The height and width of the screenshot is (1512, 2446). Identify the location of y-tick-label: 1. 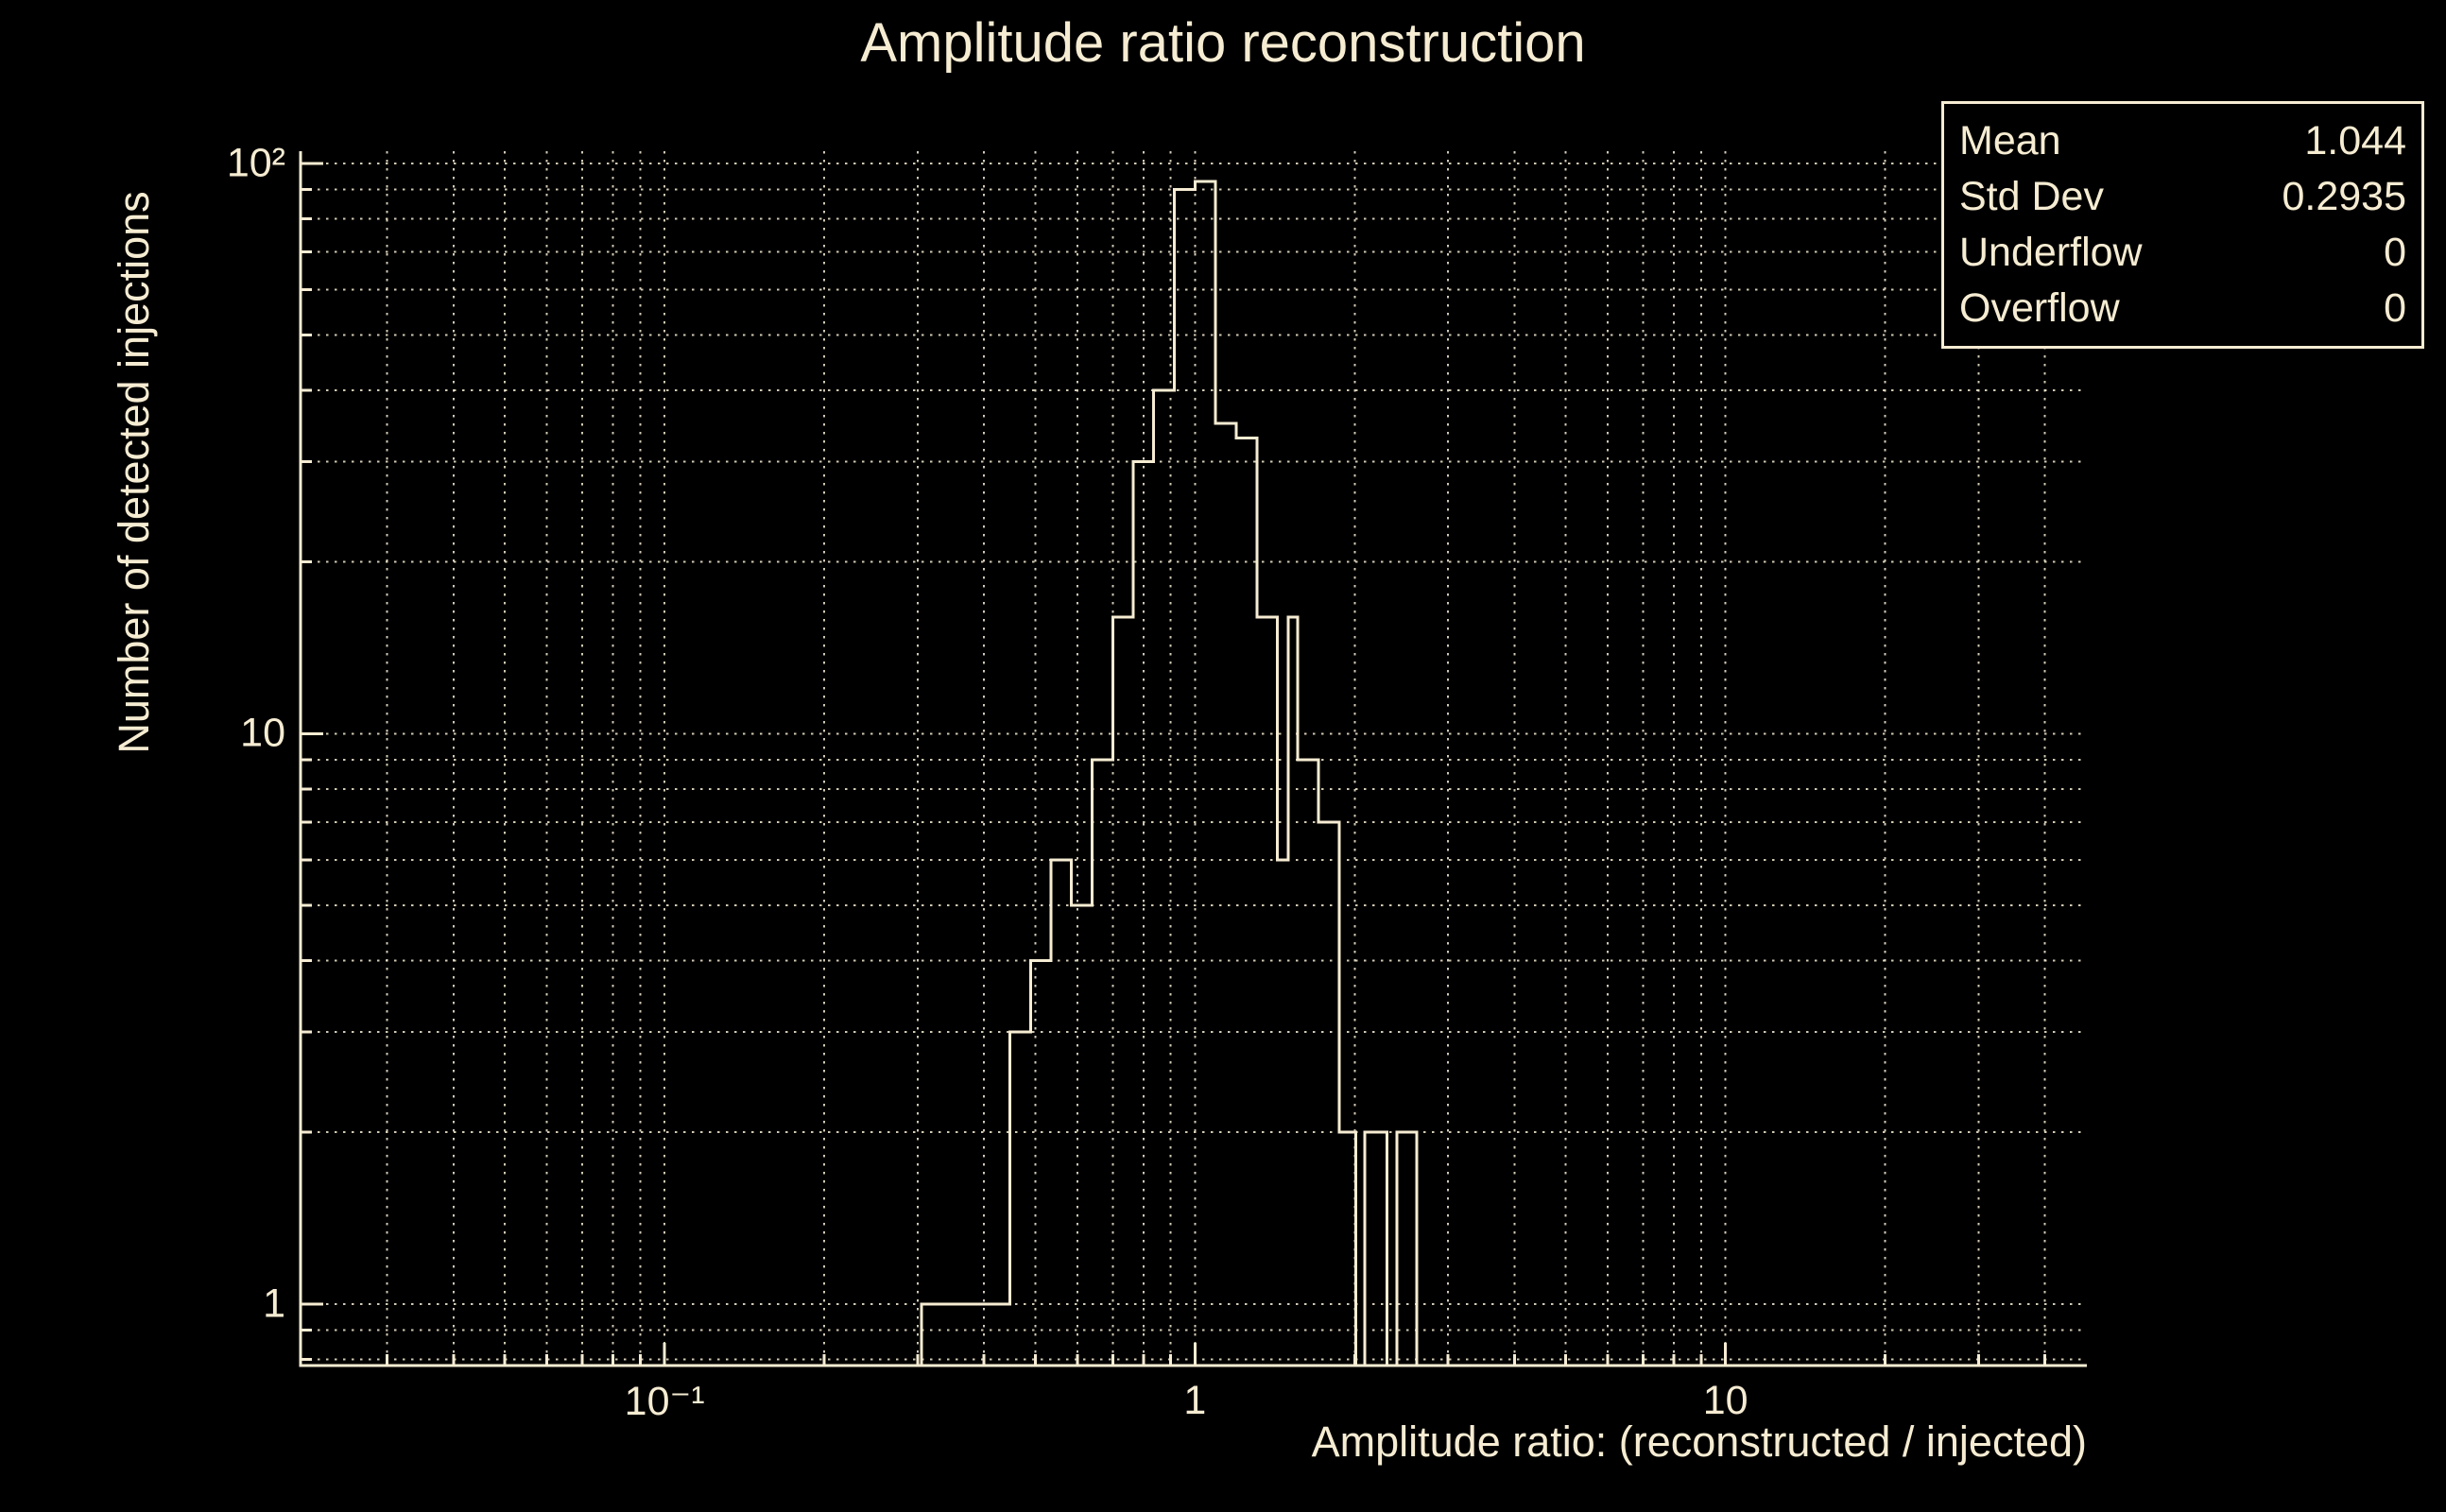
(274, 1303).